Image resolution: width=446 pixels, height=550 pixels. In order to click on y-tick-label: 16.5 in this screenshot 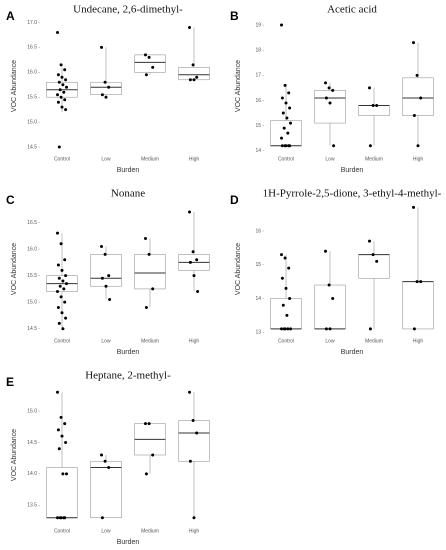, I will do `click(32, 223)`.